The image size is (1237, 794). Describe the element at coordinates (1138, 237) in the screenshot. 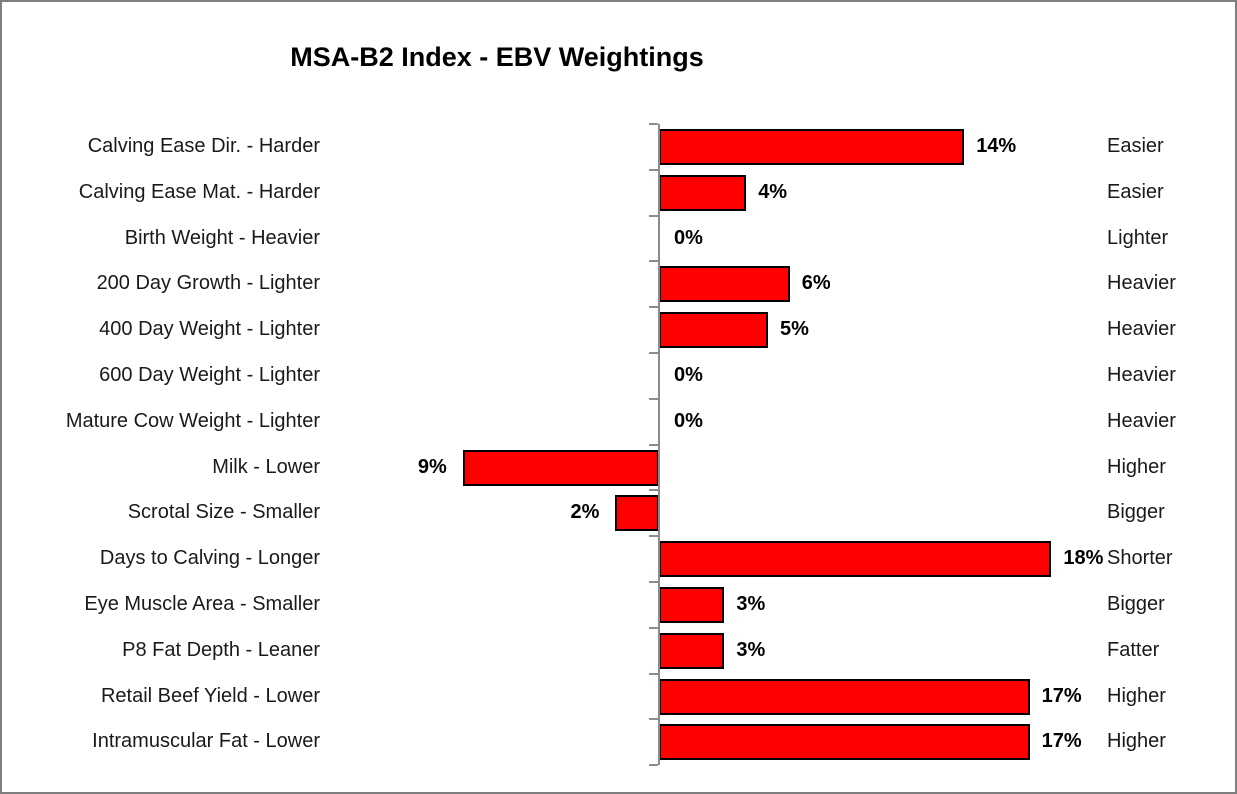

I see `direction-label: Lighter` at that location.